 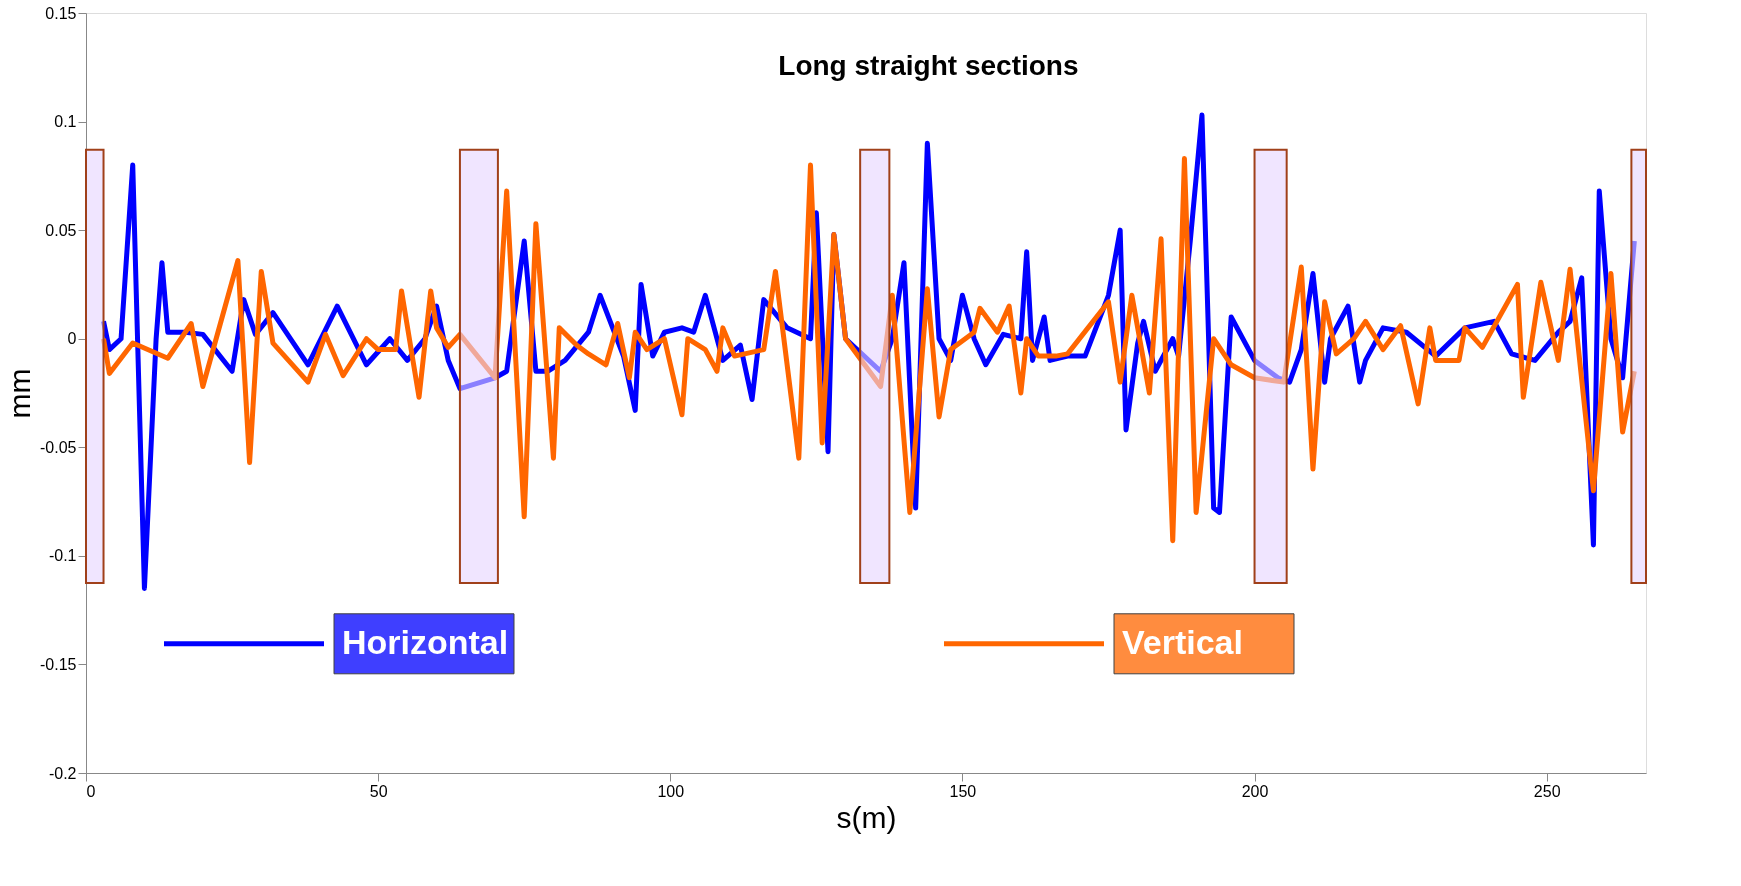 I want to click on y-tick-label: -0.2, so click(x=62, y=773).